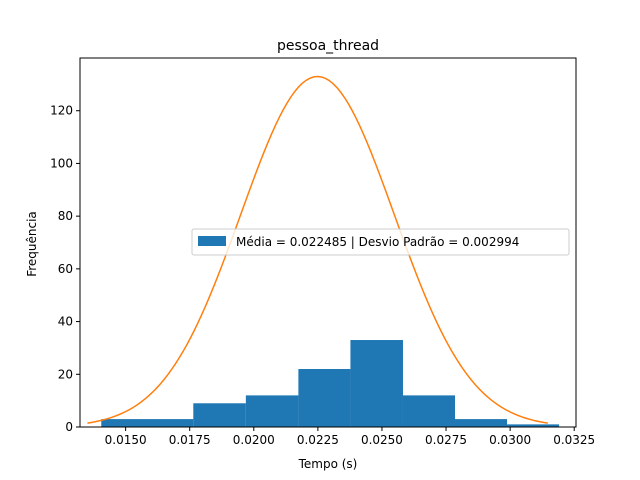  I want to click on x-axis-label: Tempo (s), so click(328, 464).